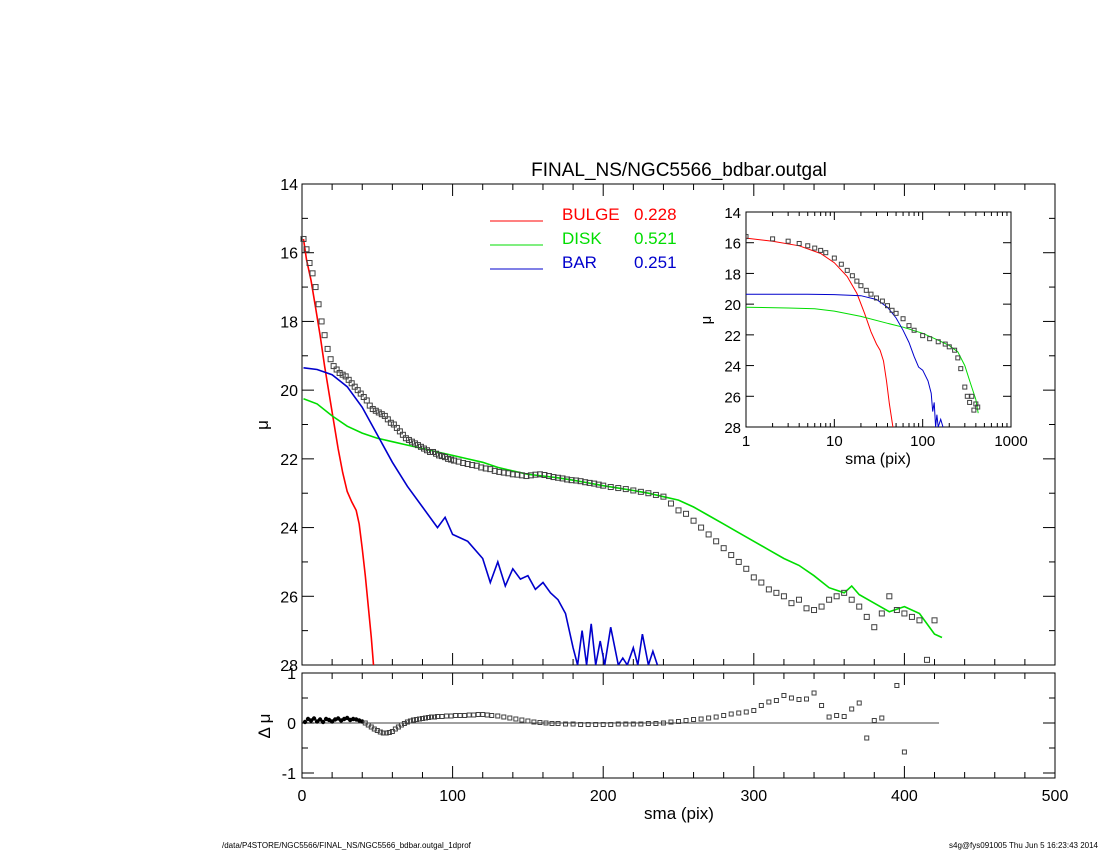 This screenshot has width=1100, height=850. What do you see at coordinates (732, 397) in the screenshot?
I see `inset-y-tick-label: 26` at bounding box center [732, 397].